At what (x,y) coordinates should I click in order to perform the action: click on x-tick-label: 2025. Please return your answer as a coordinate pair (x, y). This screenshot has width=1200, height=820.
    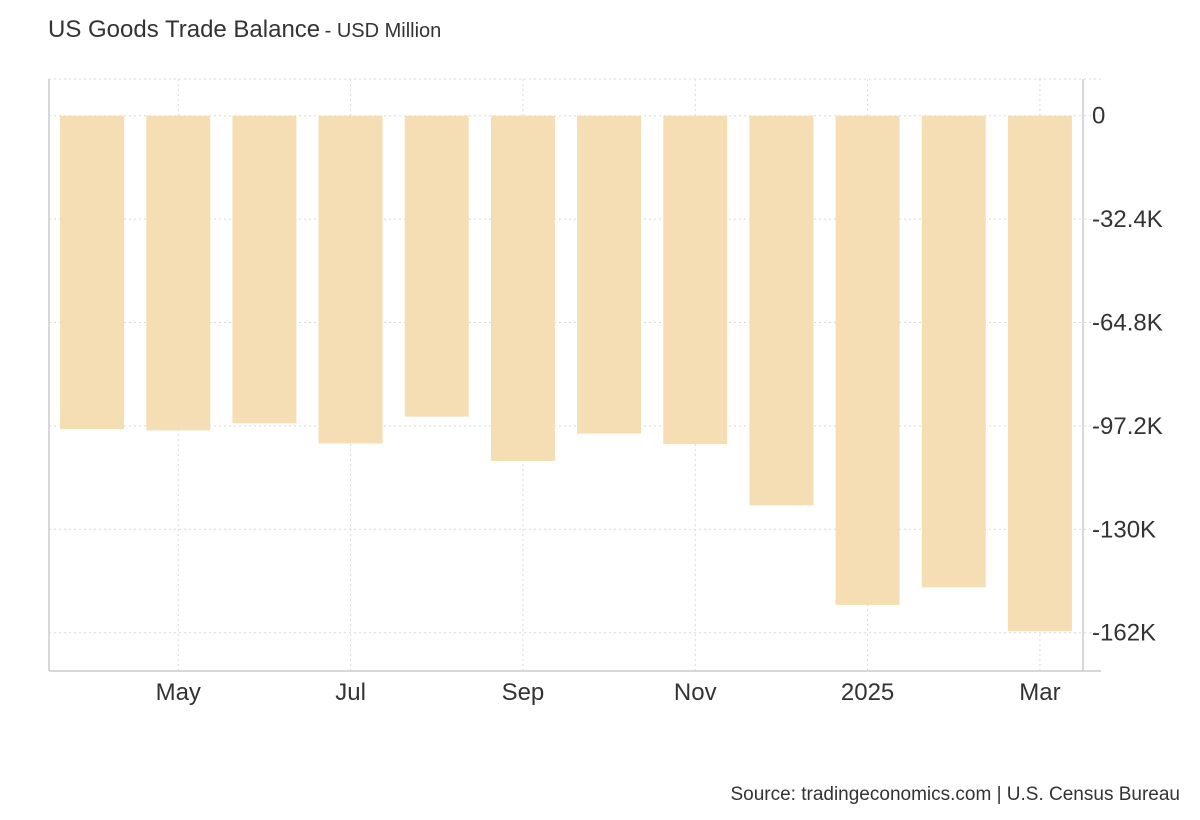
    Looking at the image, I should click on (867, 692).